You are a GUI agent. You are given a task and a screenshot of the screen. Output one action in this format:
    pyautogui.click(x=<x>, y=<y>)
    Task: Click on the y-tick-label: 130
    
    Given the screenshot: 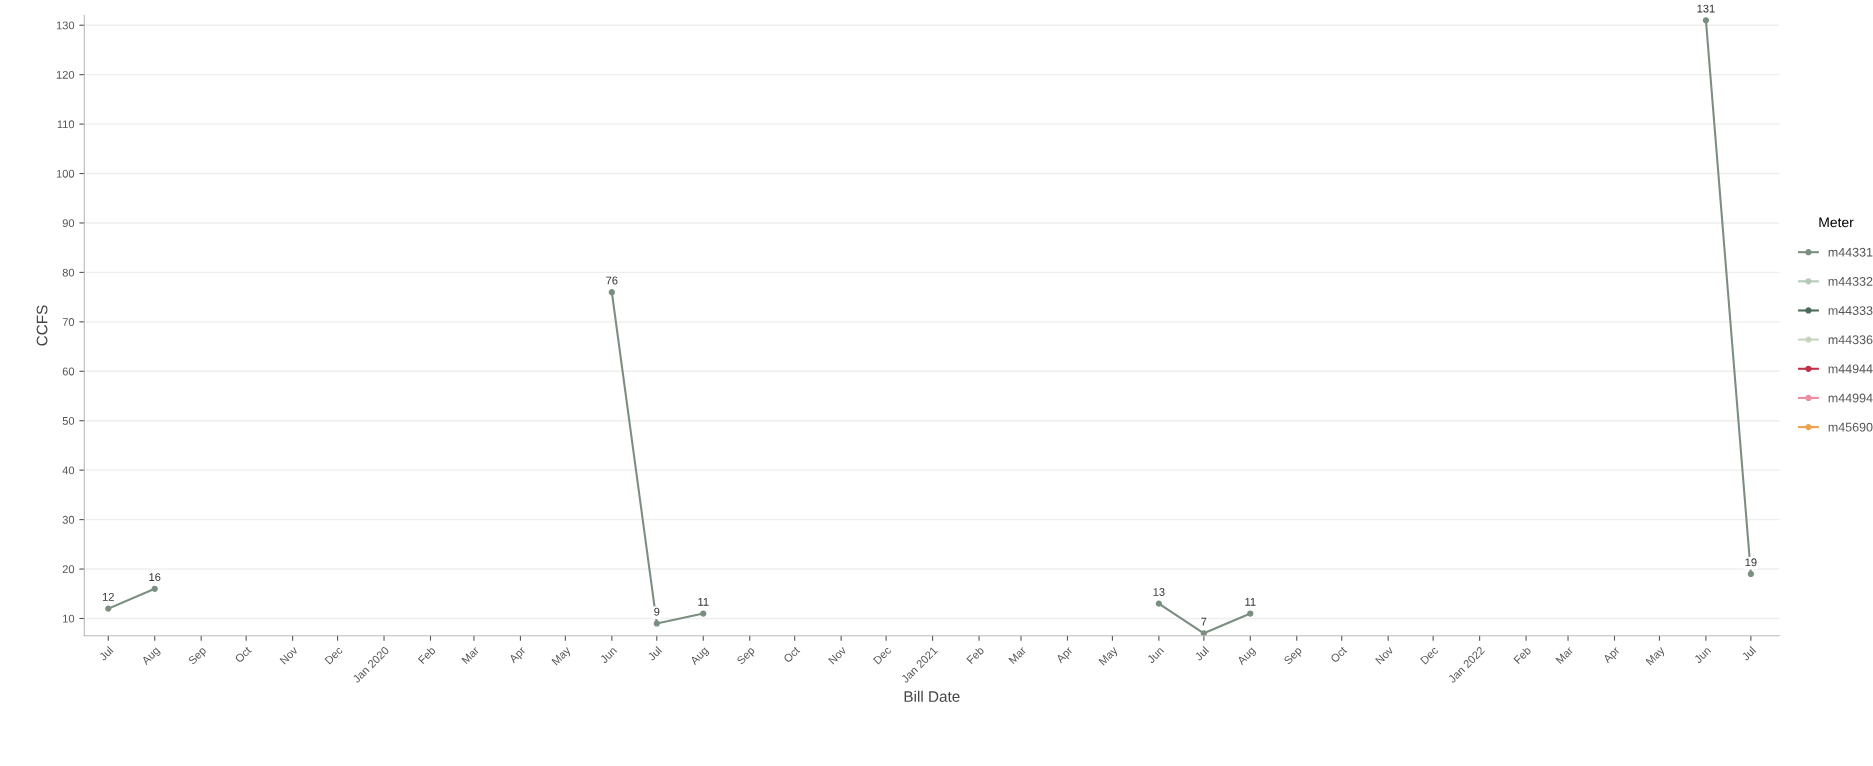 What is the action you would take?
    pyautogui.click(x=65, y=25)
    